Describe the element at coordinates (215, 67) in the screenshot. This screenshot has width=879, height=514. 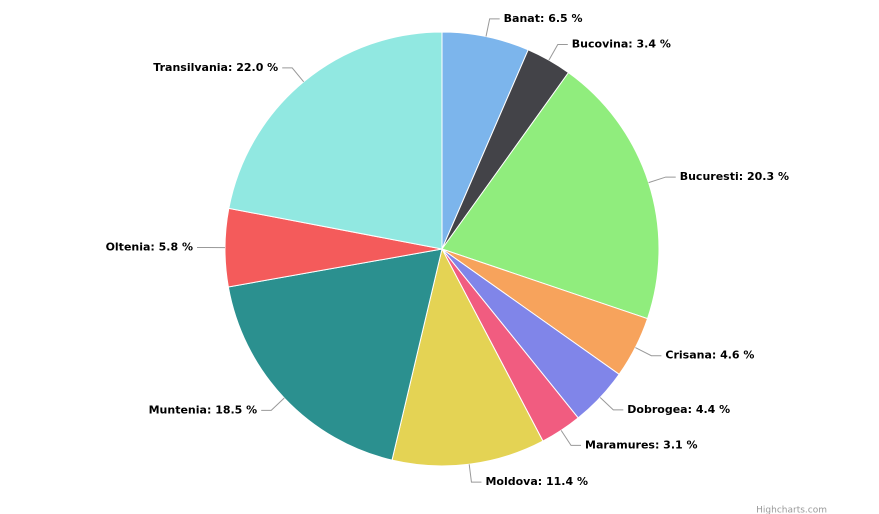
I see `data-label: Transilvania: 22.0 %` at that location.